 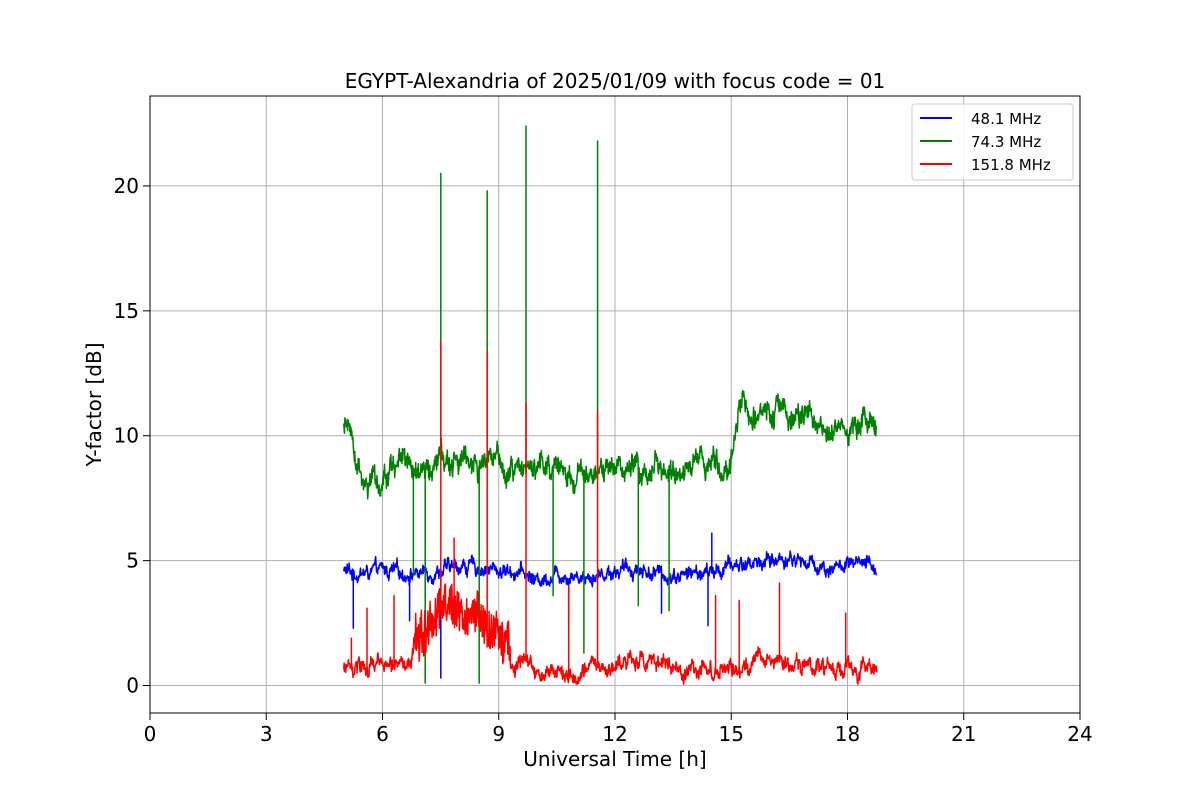 What do you see at coordinates (132, 686) in the screenshot?
I see `y-tick-label: 0` at bounding box center [132, 686].